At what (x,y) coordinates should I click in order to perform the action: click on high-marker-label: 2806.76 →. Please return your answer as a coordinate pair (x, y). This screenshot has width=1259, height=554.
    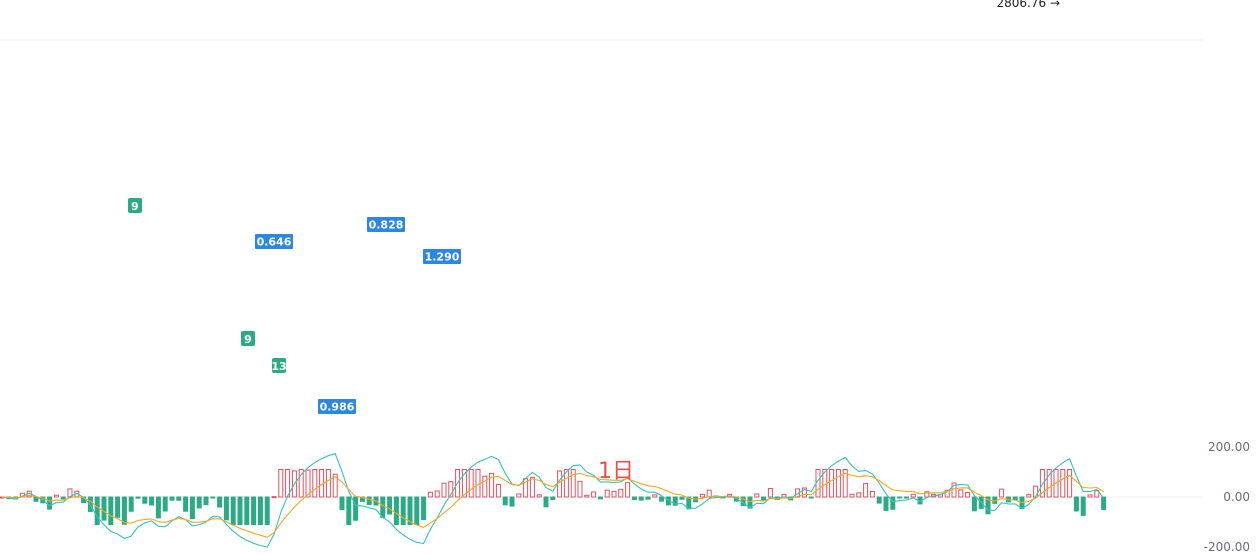
    Looking at the image, I should click on (1029, 5).